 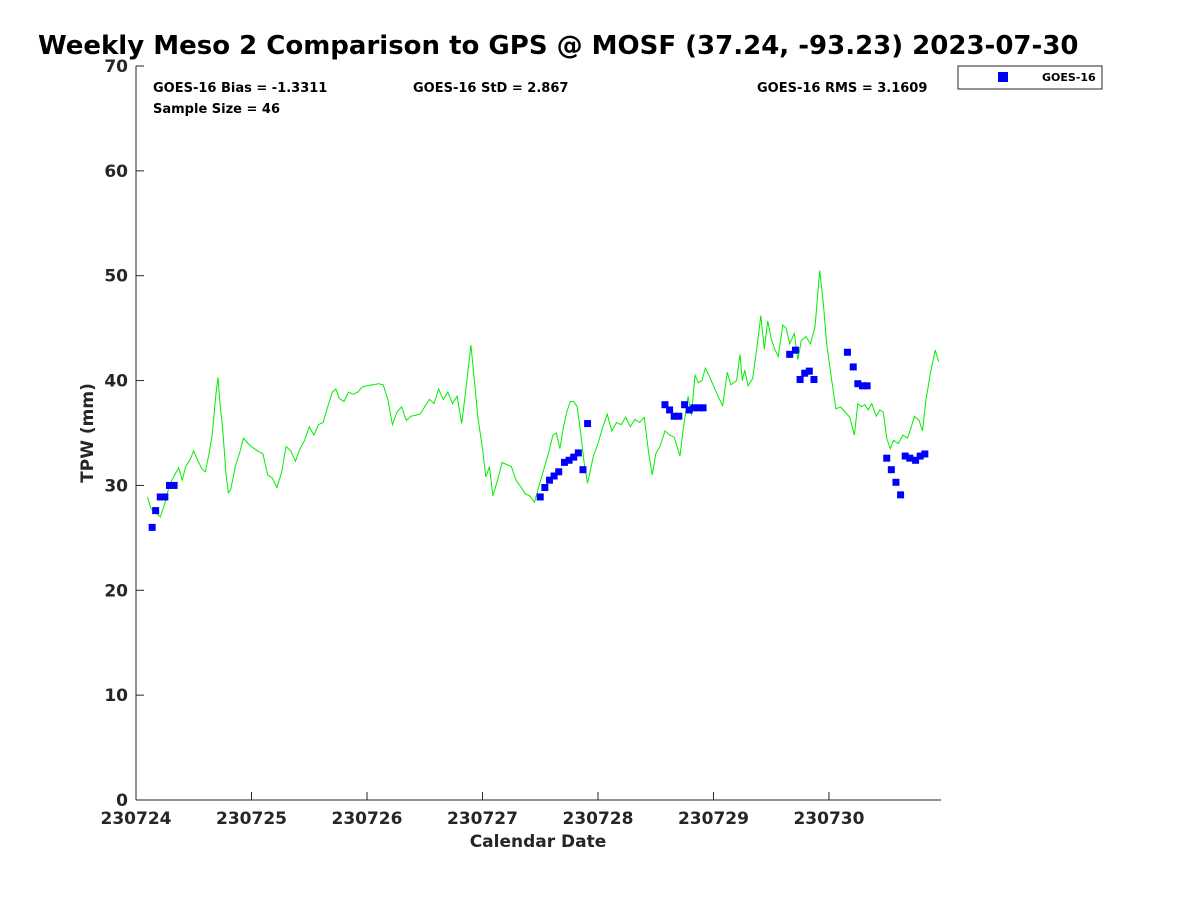 What do you see at coordinates (597, 819) in the screenshot?
I see `x-tick-label: 230728` at bounding box center [597, 819].